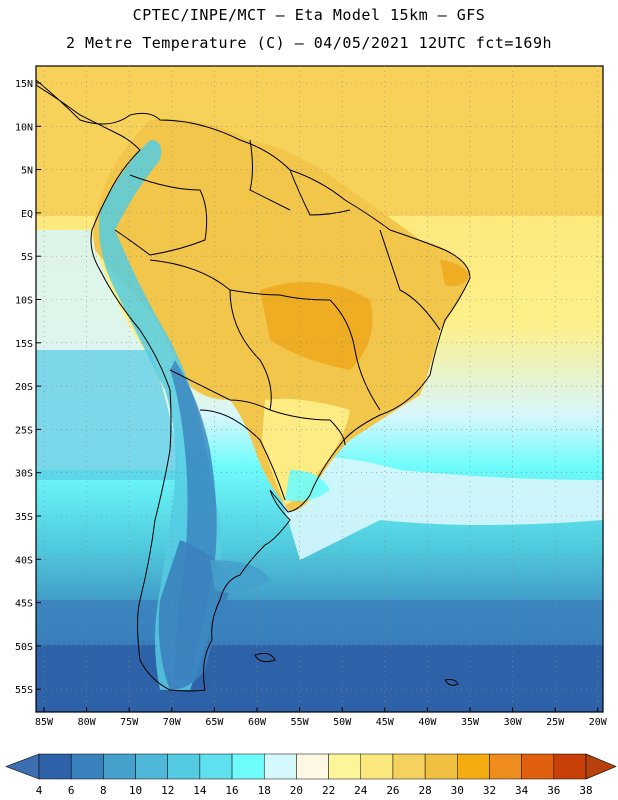  What do you see at coordinates (87, 722) in the screenshot?
I see `lon-label: 80W` at bounding box center [87, 722].